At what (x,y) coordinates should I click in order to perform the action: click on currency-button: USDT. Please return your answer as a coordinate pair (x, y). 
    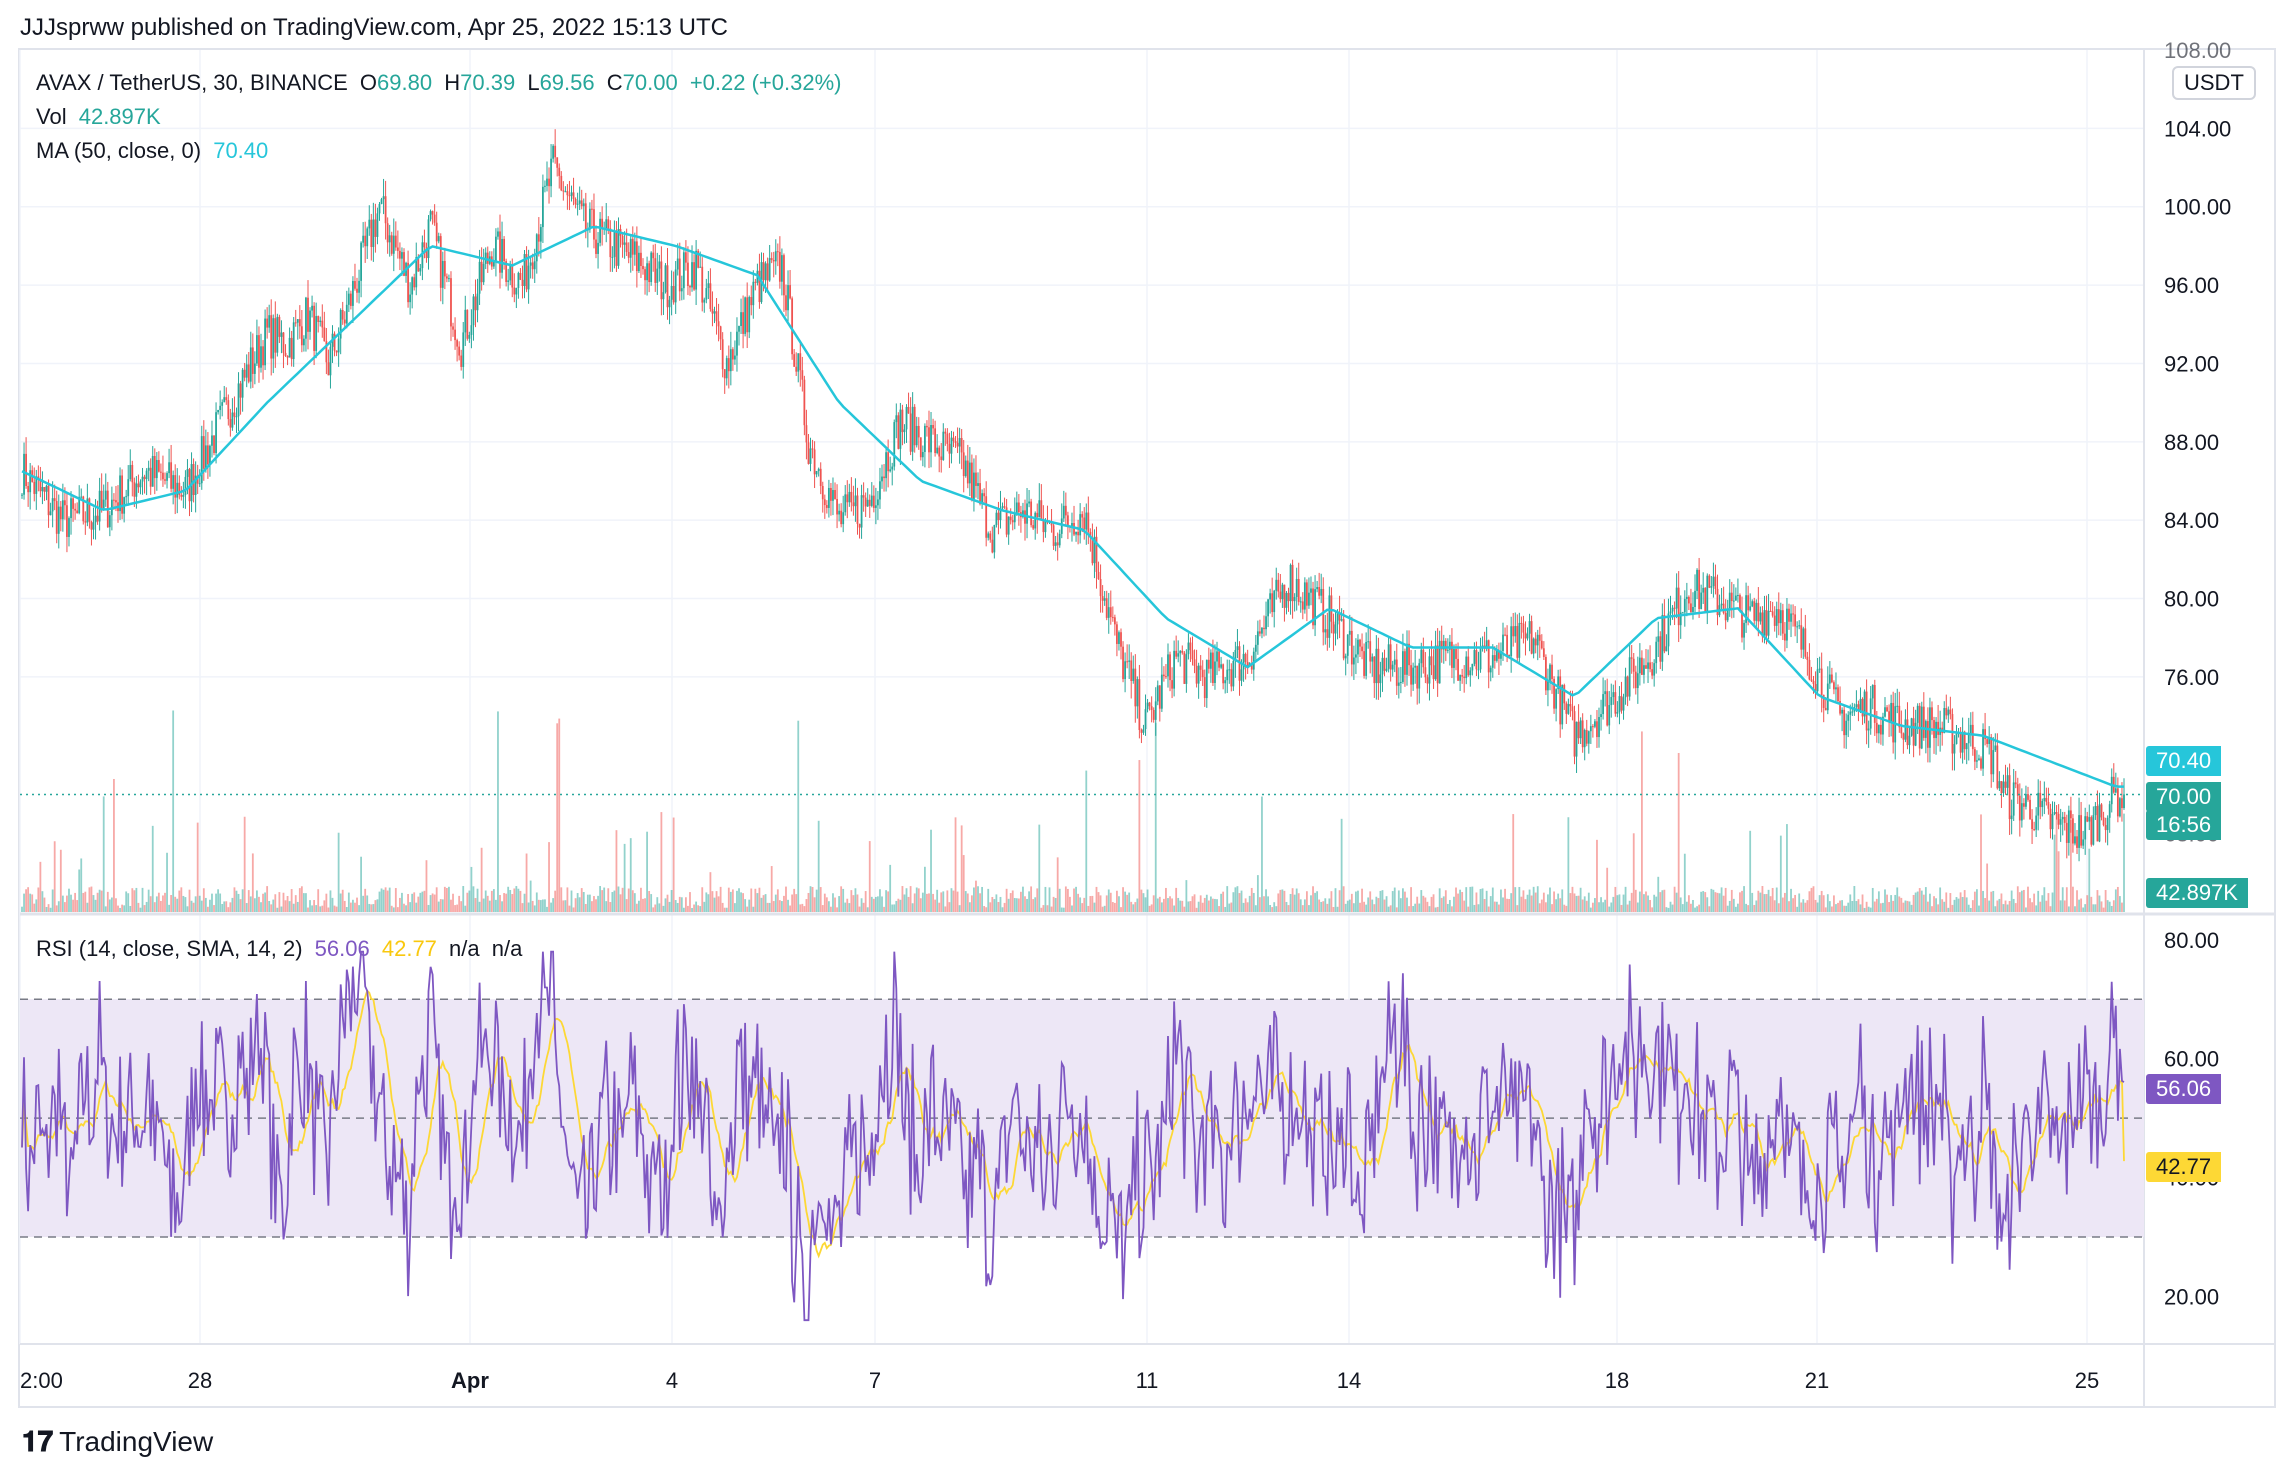
    Looking at the image, I should click on (2214, 83).